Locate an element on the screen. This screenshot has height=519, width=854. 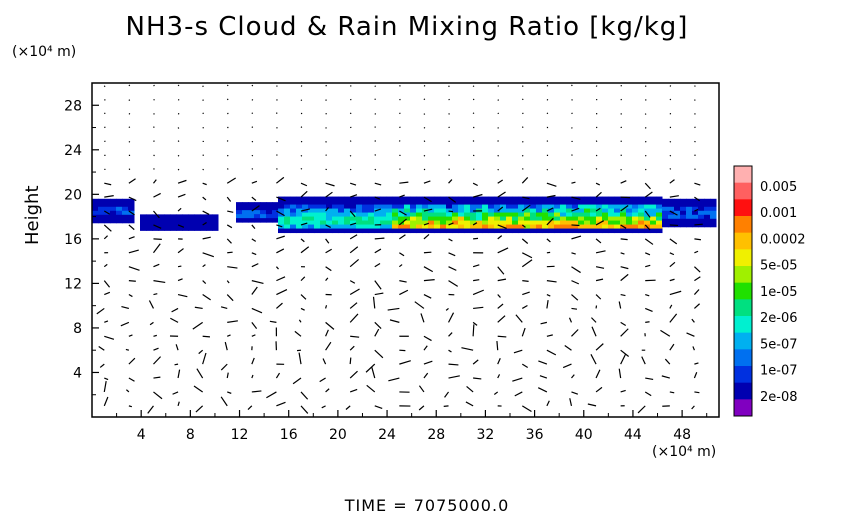
y-tick-label: 16 is located at coordinates (73, 240).